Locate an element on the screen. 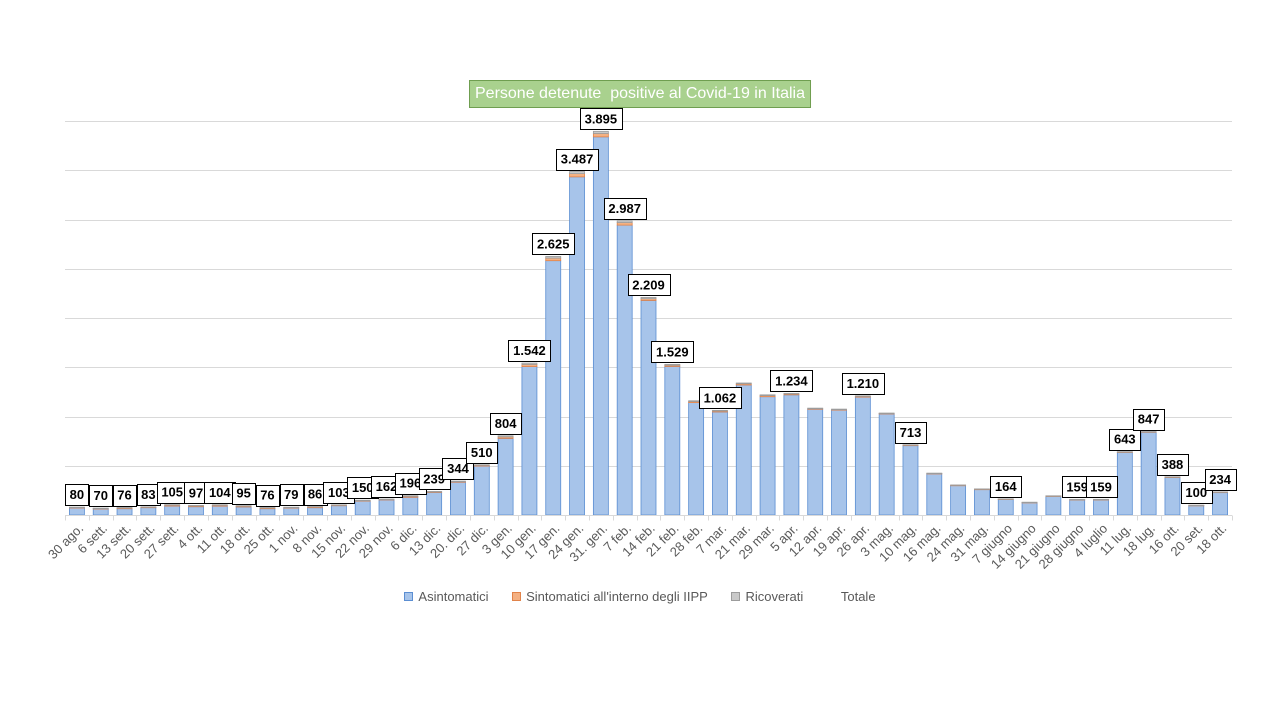 This screenshot has width=1280, height=720. data-label: 97 is located at coordinates (196, 493).